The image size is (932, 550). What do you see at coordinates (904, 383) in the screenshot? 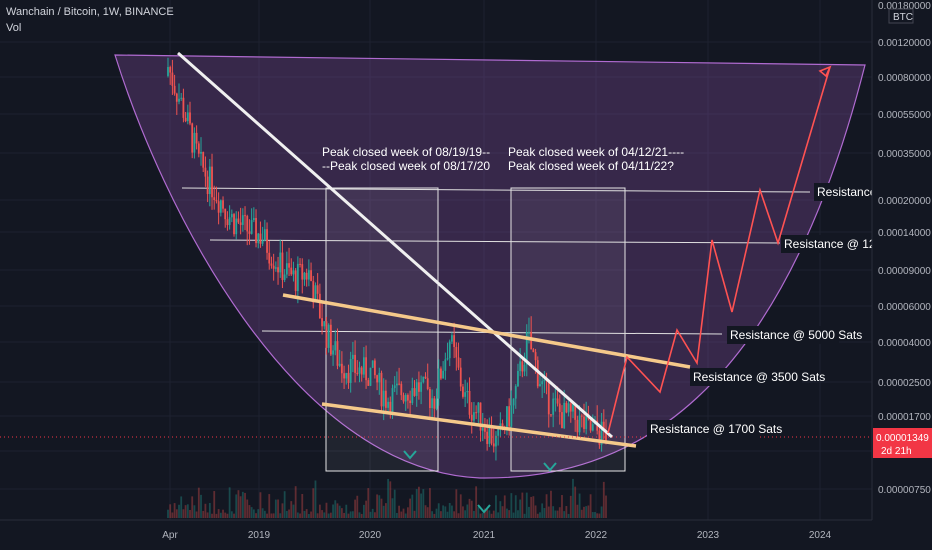
I see `price-tick-label: 0.00002500` at bounding box center [904, 383].